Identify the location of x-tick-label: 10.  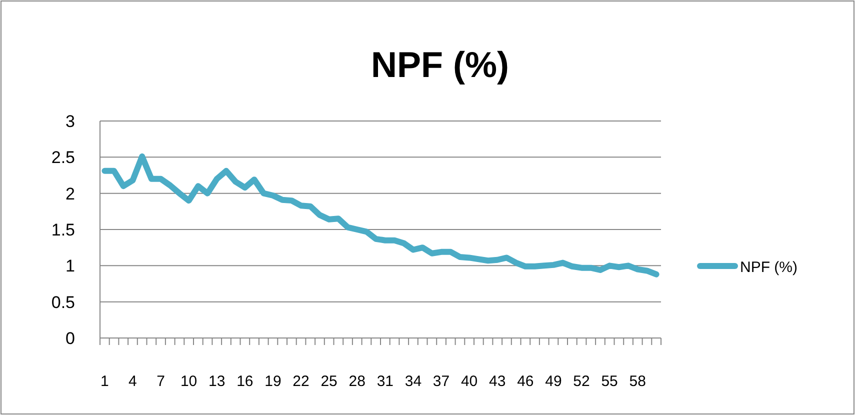
(189, 381).